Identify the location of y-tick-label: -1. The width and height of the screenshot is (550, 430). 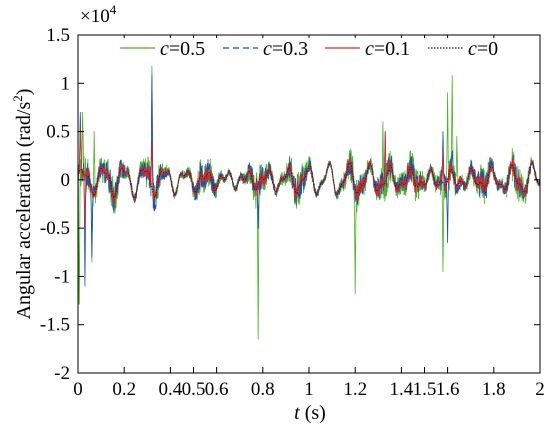
(62, 276).